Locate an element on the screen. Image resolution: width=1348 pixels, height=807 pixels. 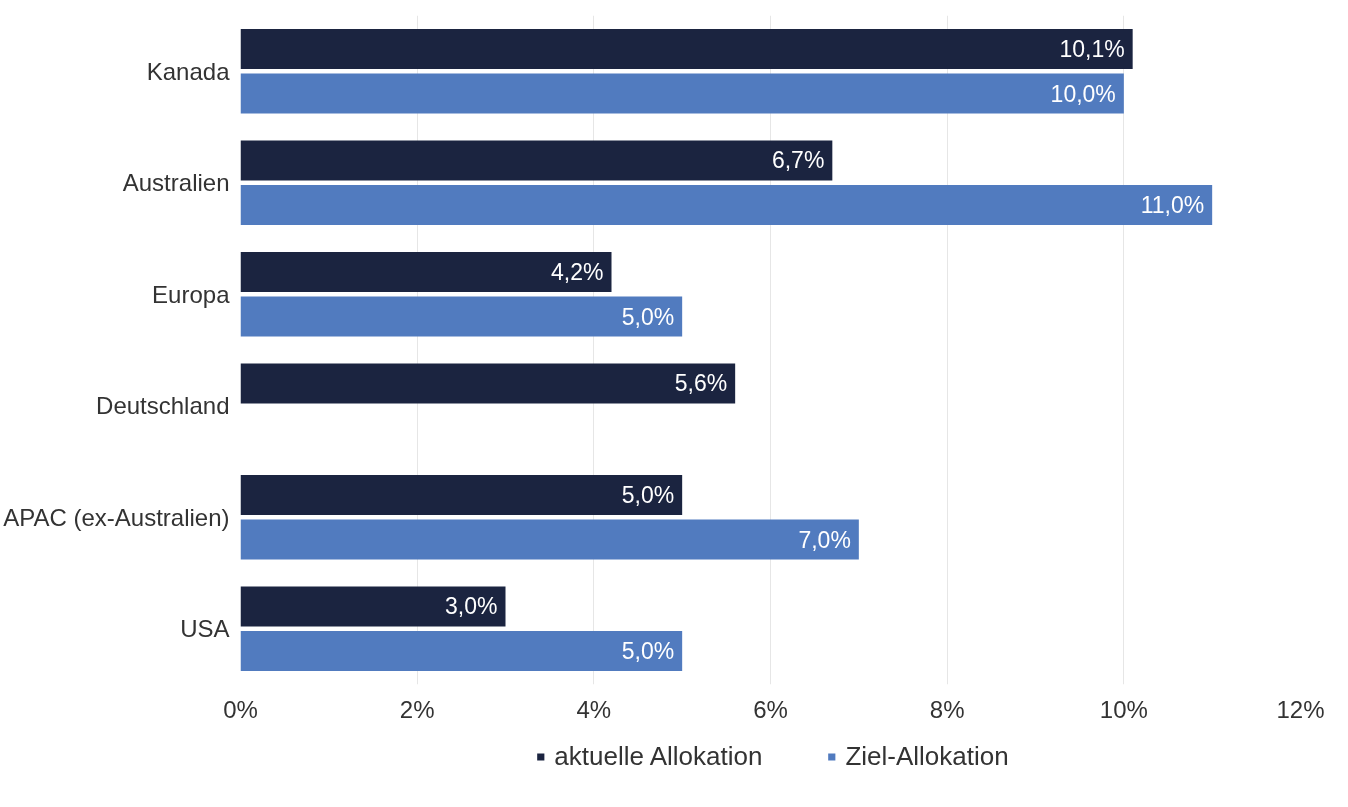
x-tick-label: 0% is located at coordinates (240, 709).